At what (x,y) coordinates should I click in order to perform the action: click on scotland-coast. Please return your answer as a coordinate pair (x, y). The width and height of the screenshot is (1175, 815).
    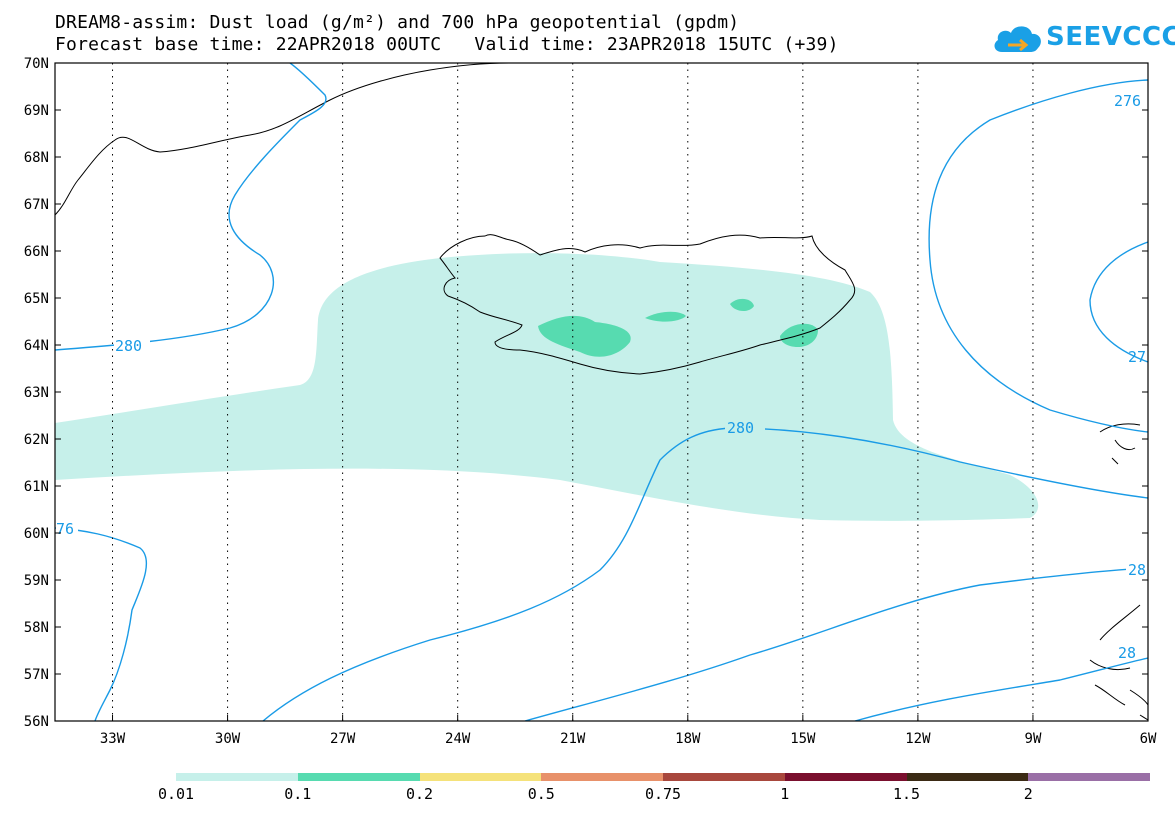
    Looking at the image, I should click on (1118, 662).